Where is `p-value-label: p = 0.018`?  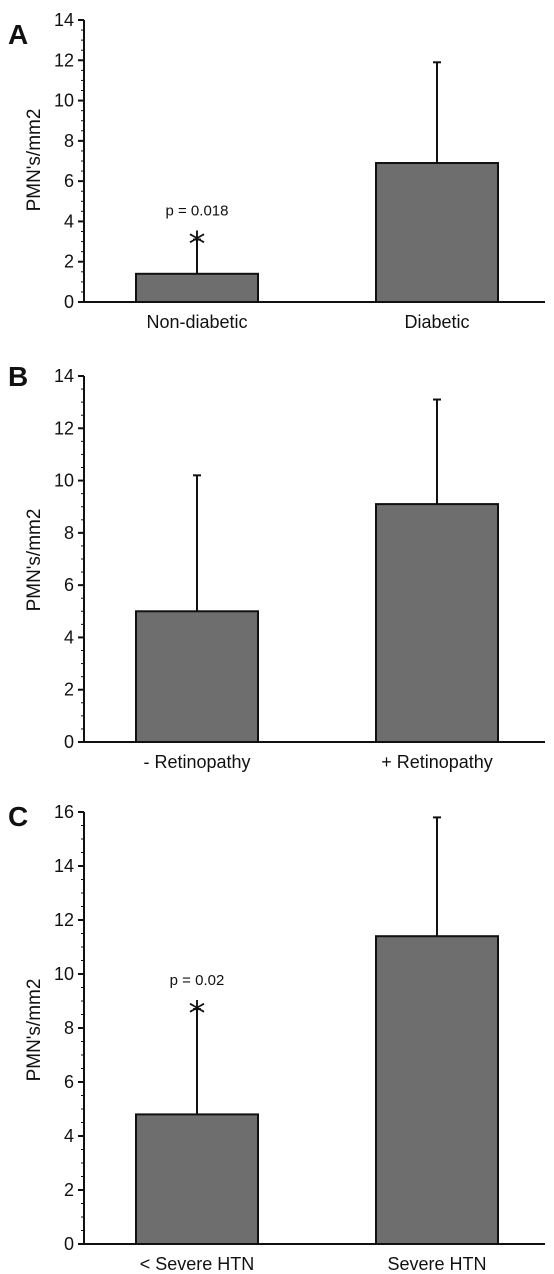 p-value-label: p = 0.018 is located at coordinates (197, 211).